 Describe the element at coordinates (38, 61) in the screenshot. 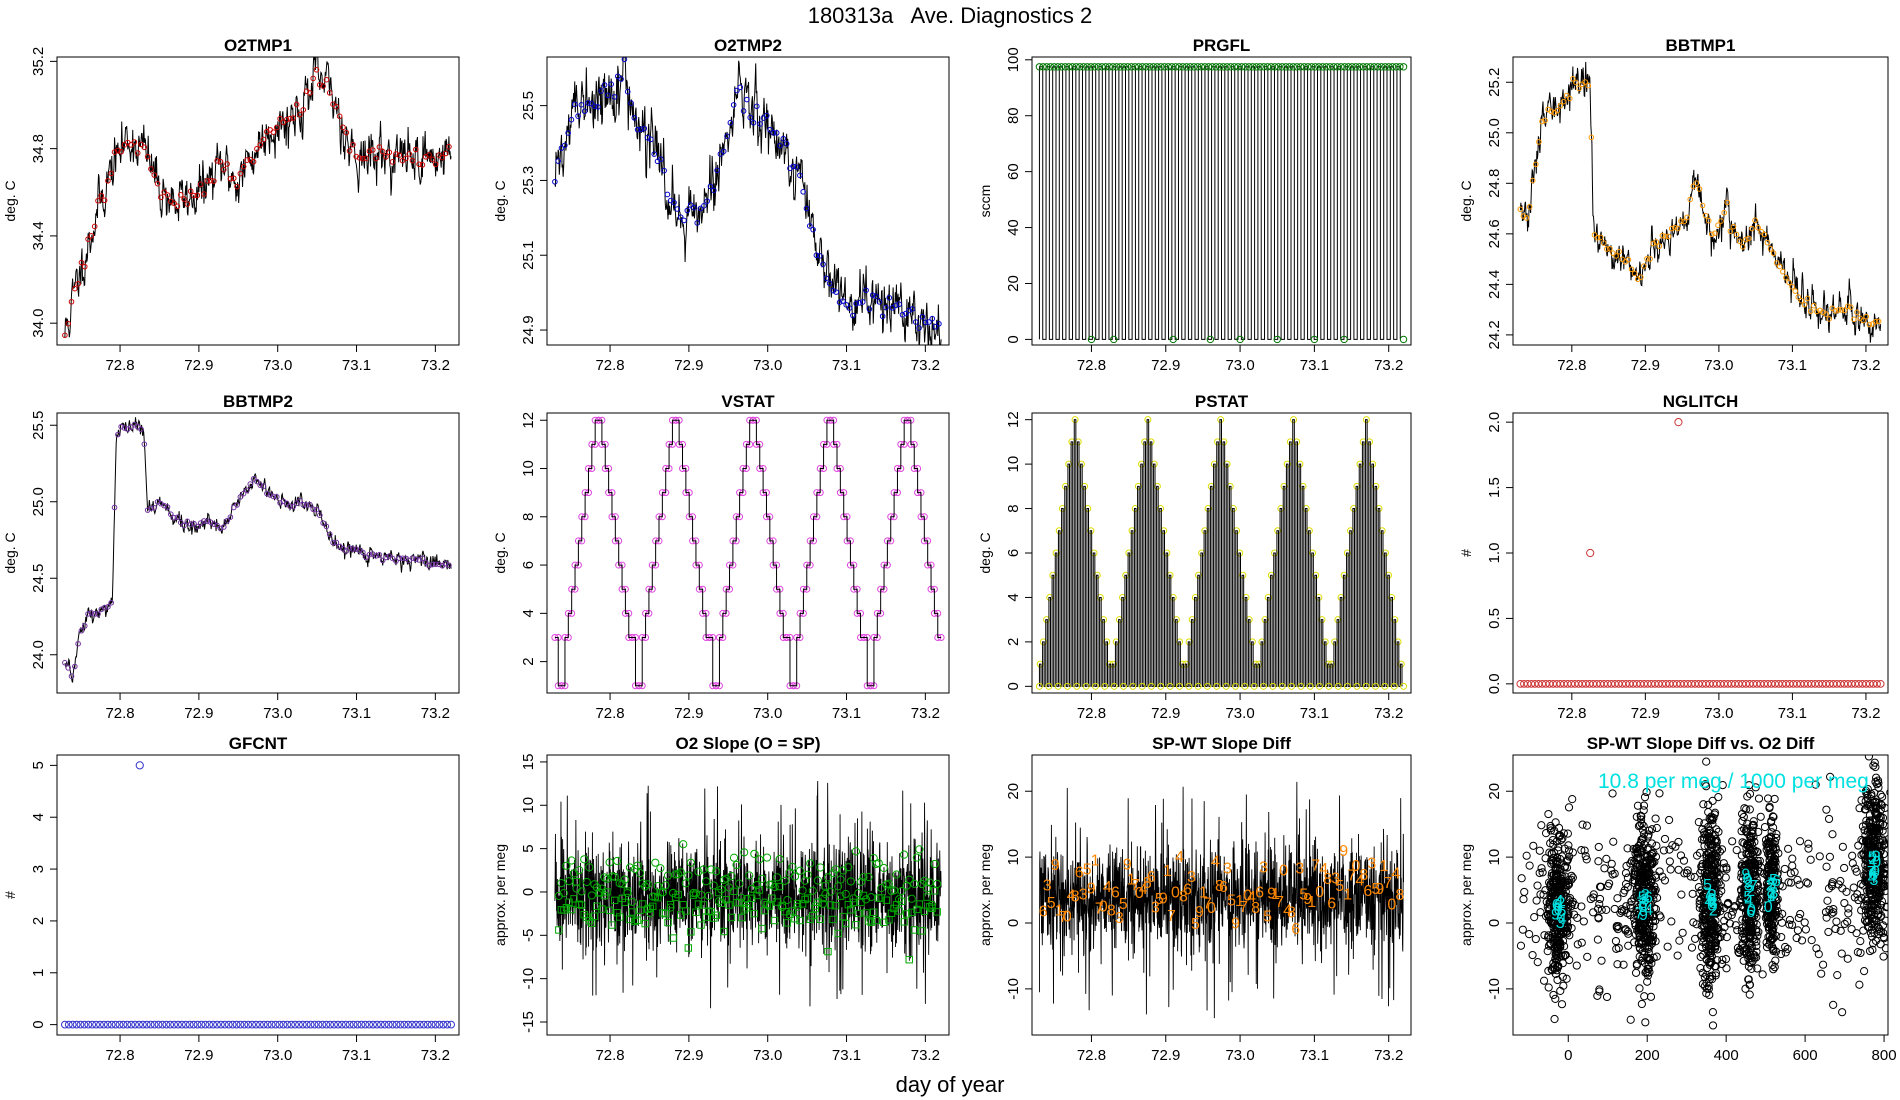

I see `y-tick-label: 35.2` at that location.